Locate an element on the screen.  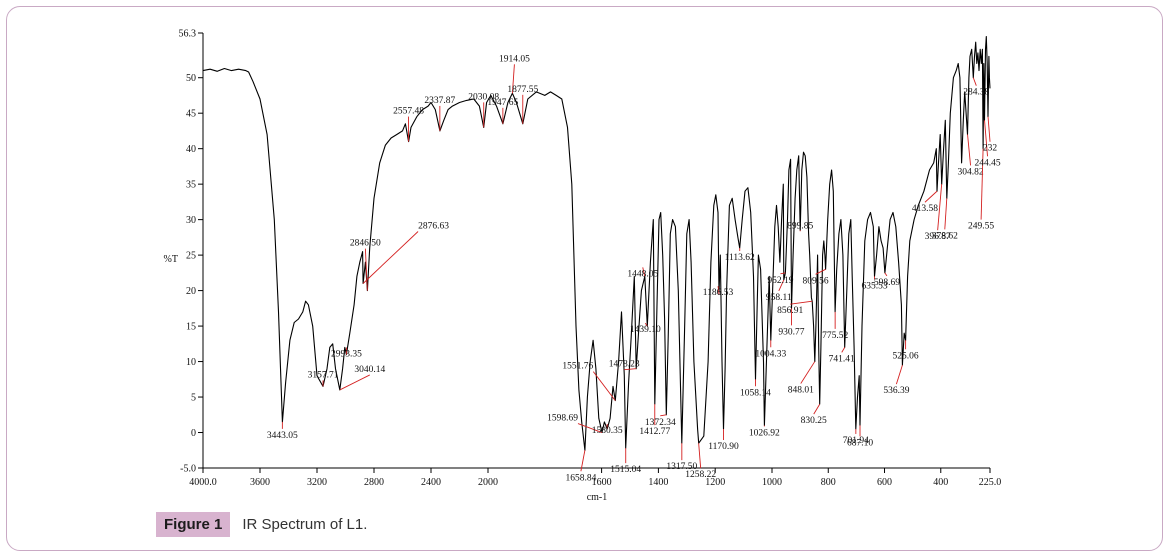
peak-label: 525.06 is located at coordinates (906, 356).